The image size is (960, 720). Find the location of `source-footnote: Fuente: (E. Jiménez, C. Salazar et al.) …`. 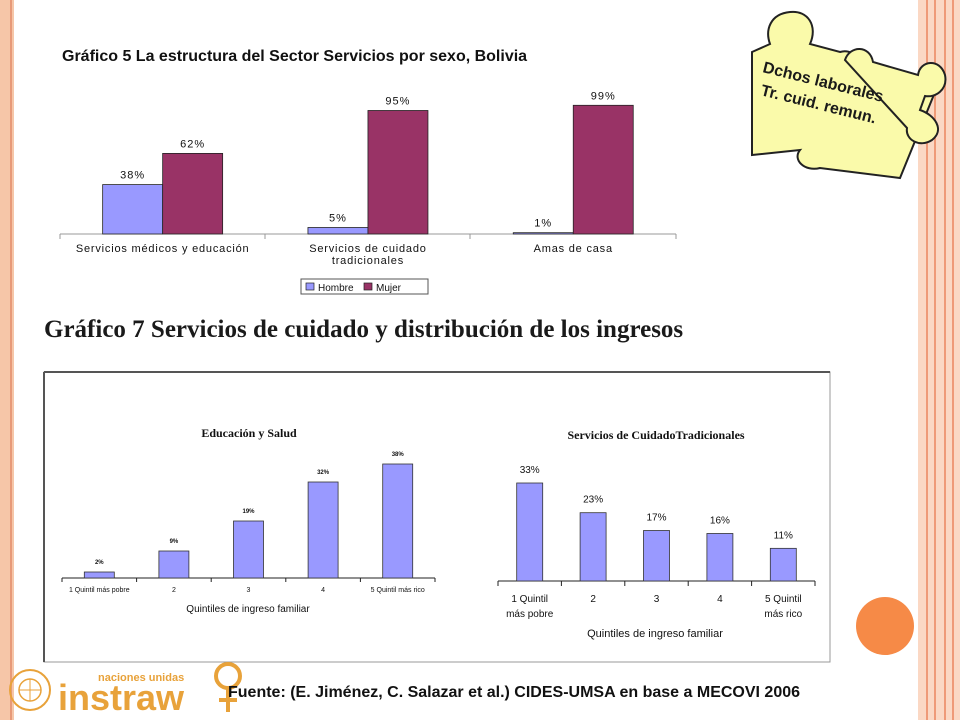

source-footnote: Fuente: (E. Jiménez, C. Salazar et al.) … is located at coordinates (514, 692).